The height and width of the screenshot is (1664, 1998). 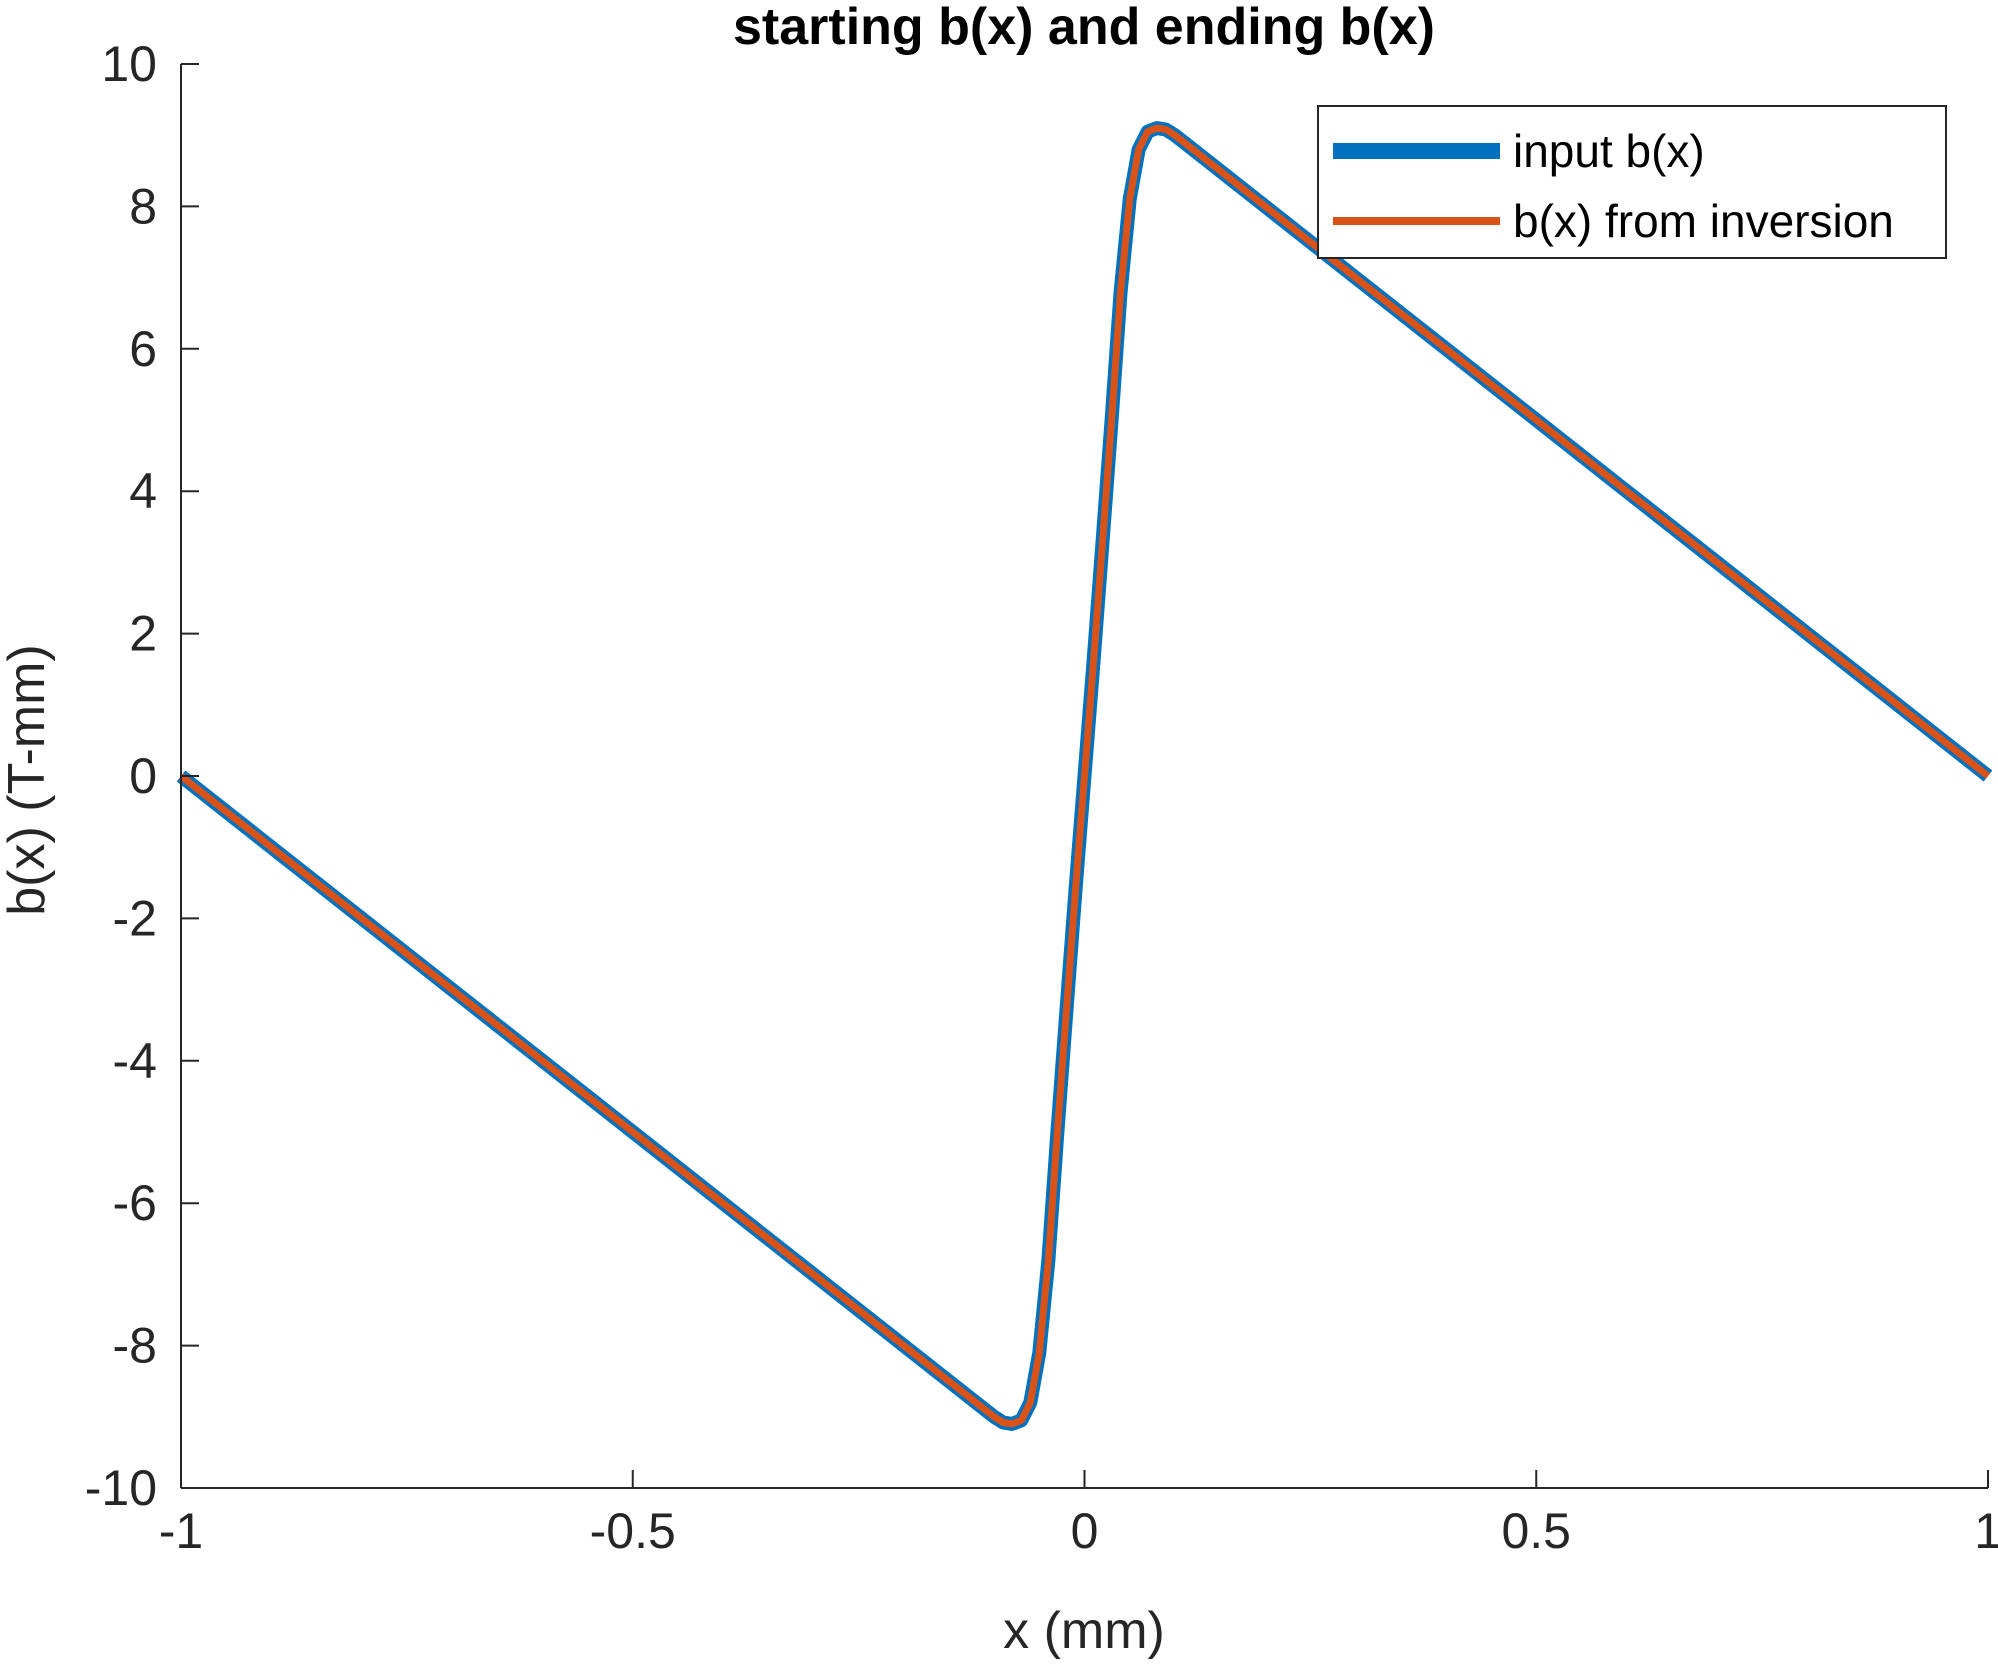 What do you see at coordinates (1084, 1631) in the screenshot?
I see `x-axis-label: x (mm)` at bounding box center [1084, 1631].